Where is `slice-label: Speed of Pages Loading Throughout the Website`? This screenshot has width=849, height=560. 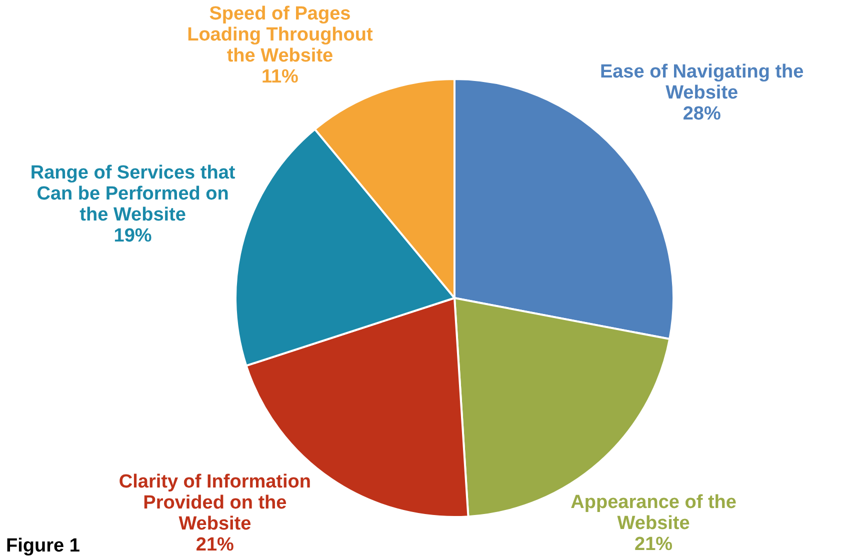 slice-label: Speed of Pages Loading Throughout the Website is located at coordinates (280, 35).